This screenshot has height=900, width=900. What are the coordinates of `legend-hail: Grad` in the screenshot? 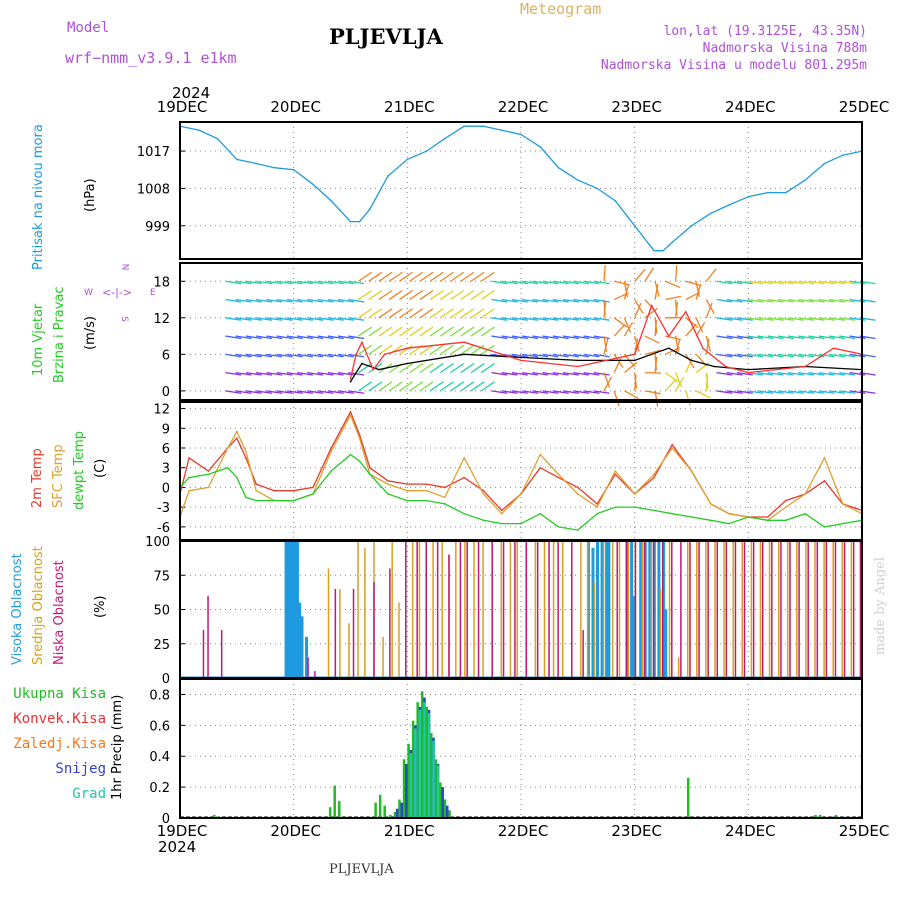 It's located at (89, 794).